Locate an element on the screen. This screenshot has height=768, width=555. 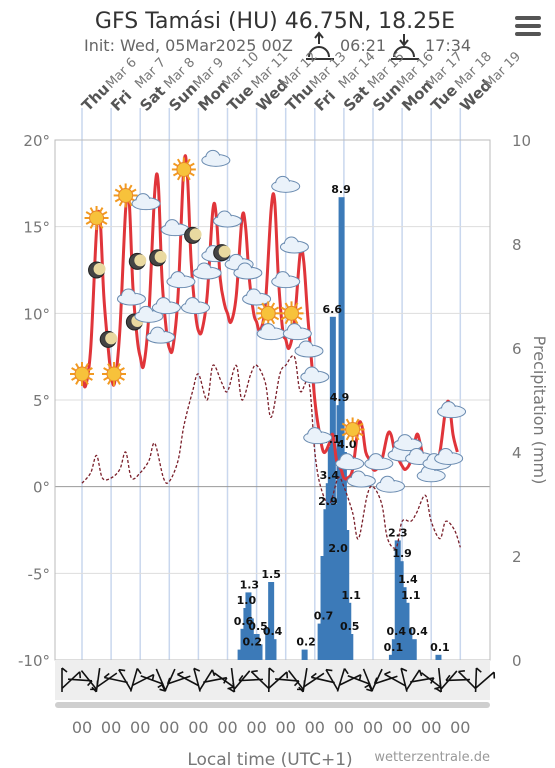
sunset-icon is located at coordinates (405, 47).